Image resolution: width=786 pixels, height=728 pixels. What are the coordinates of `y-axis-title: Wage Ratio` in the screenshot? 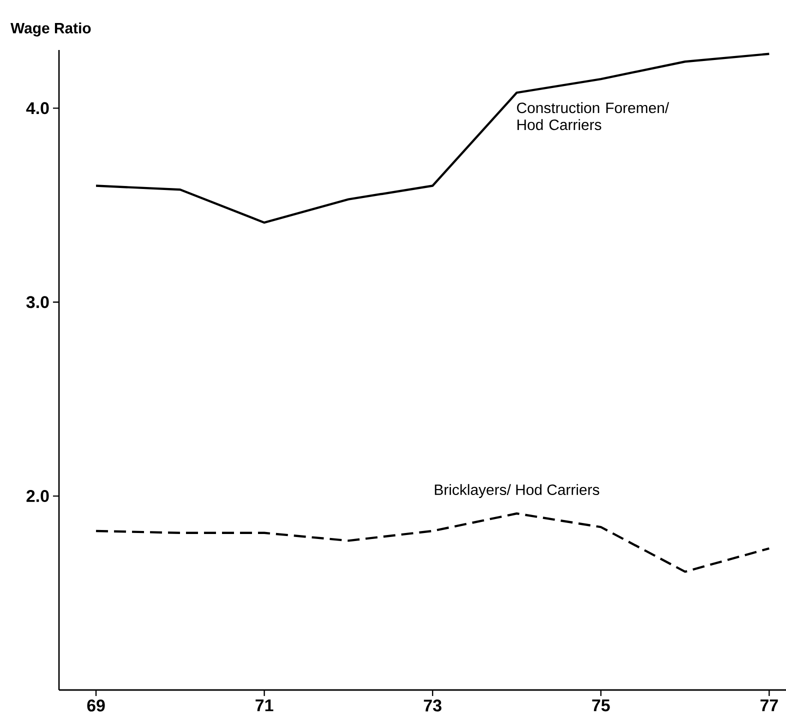 It's located at (50, 29).